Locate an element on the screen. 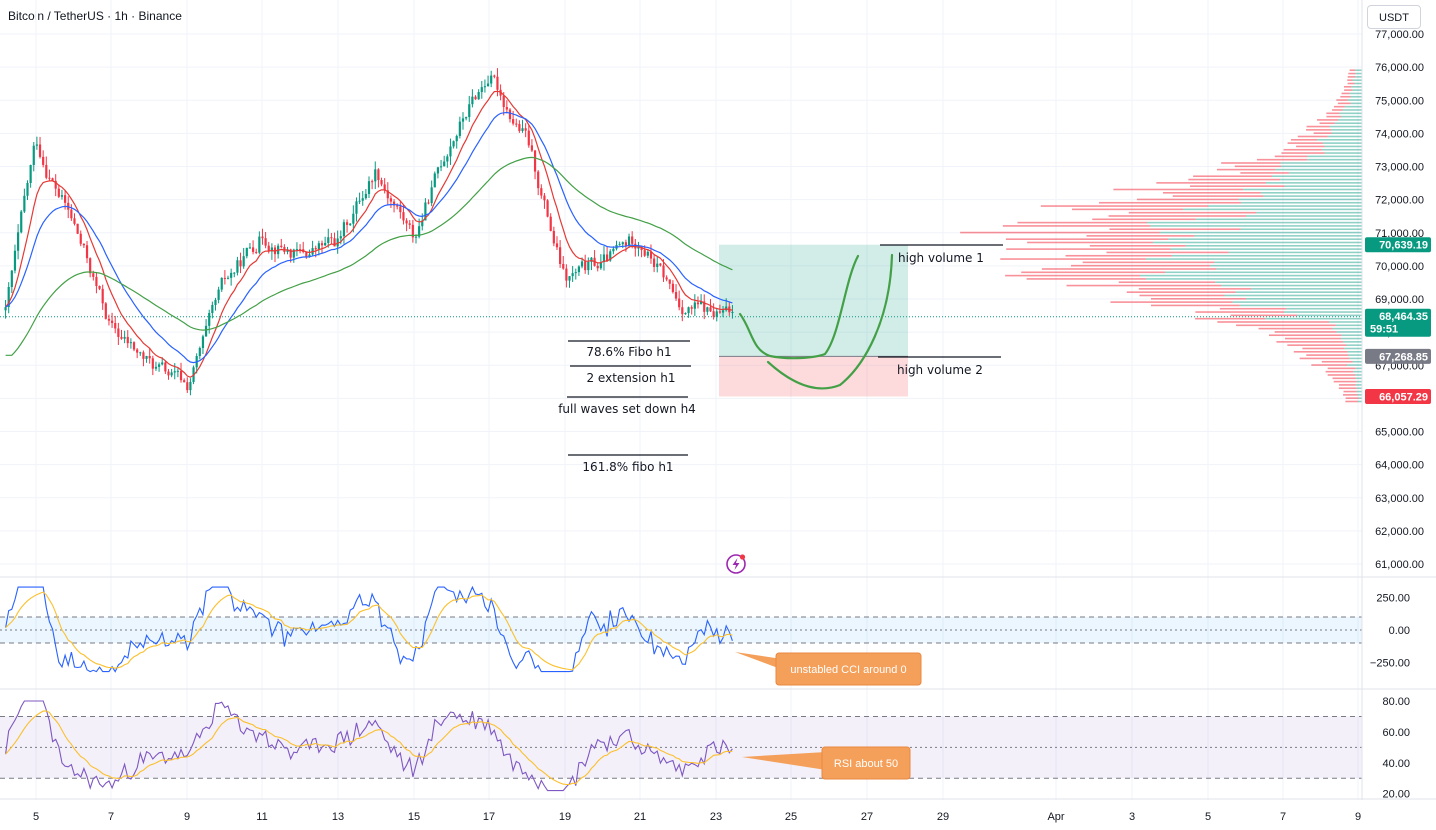  rsi-tick-label: 20.00 is located at coordinates (1396, 795).